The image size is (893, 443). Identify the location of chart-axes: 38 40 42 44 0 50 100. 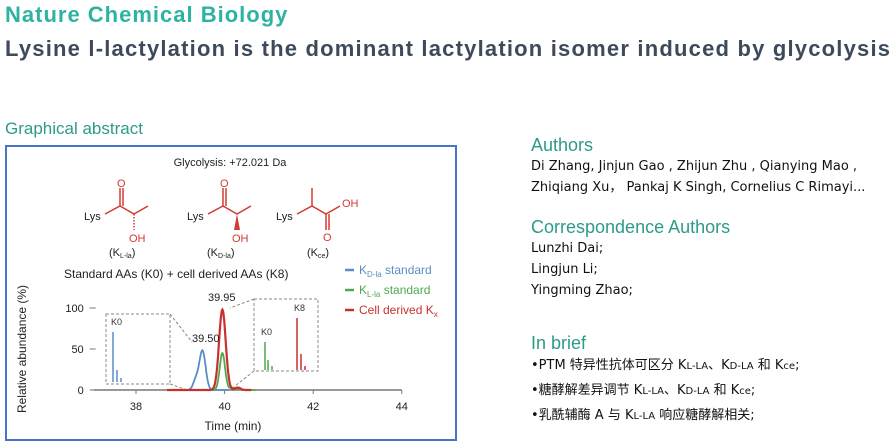
(236, 358).